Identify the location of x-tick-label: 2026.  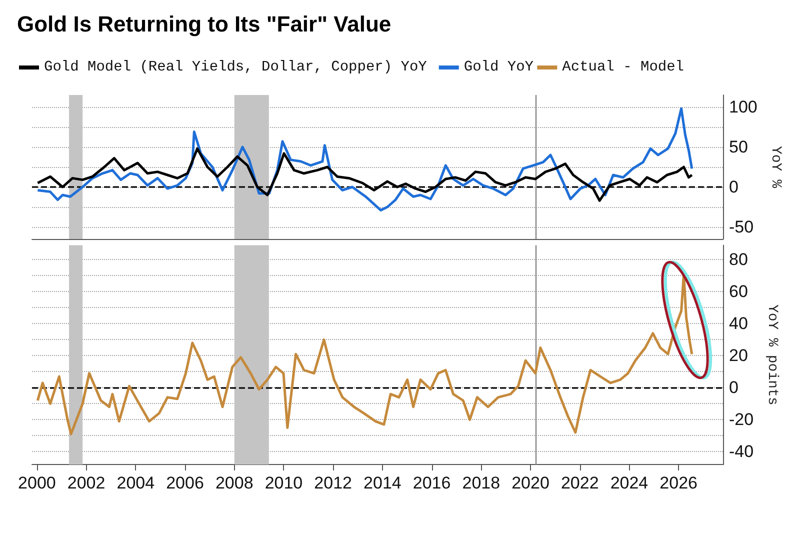
(679, 483).